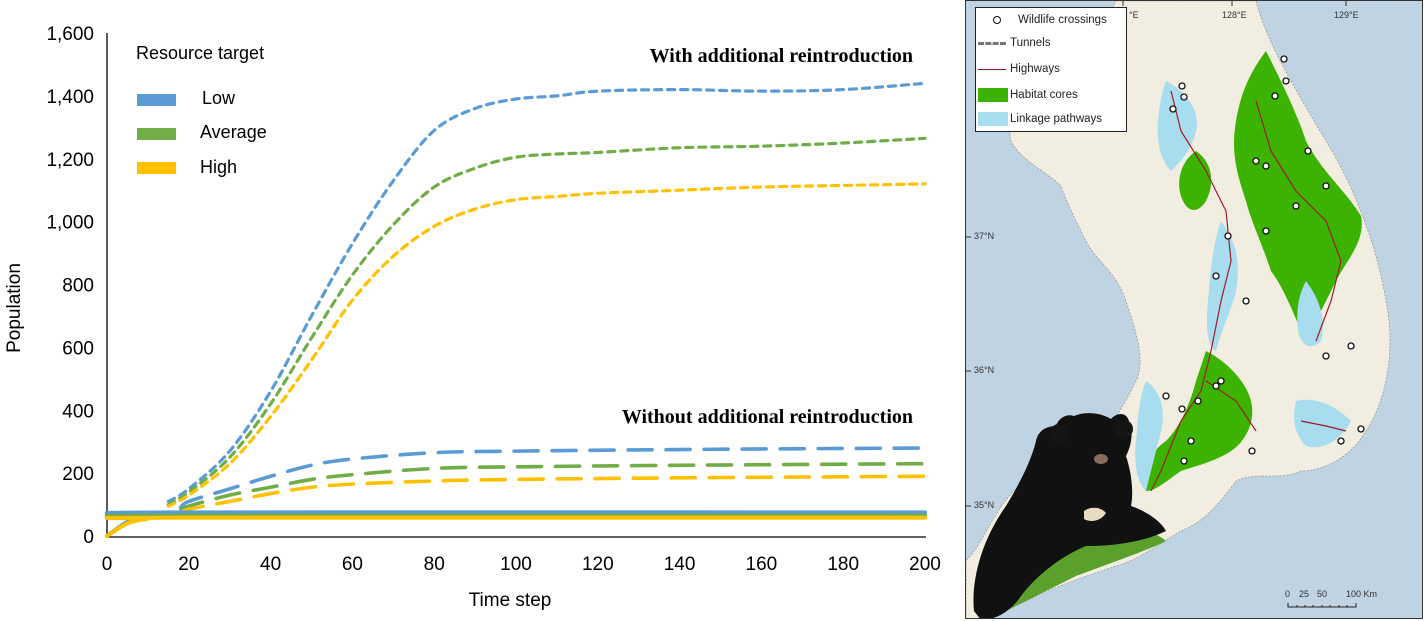  Describe the element at coordinates (70, 34) in the screenshot. I see `y-tick-label: 1,600` at that location.